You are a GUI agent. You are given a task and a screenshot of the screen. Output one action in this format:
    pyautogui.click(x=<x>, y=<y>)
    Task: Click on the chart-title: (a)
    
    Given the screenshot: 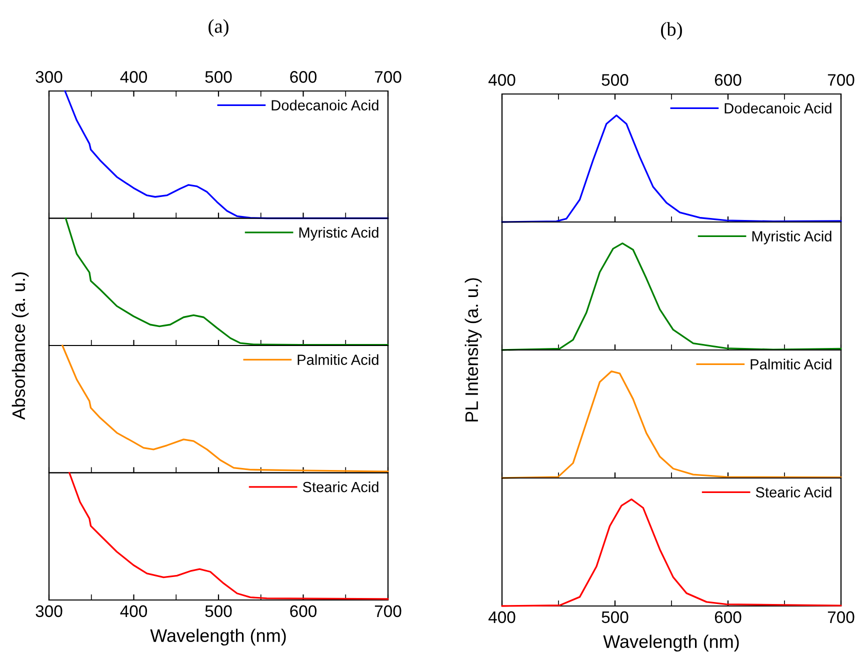 What is the action you would take?
    pyautogui.click(x=218, y=28)
    